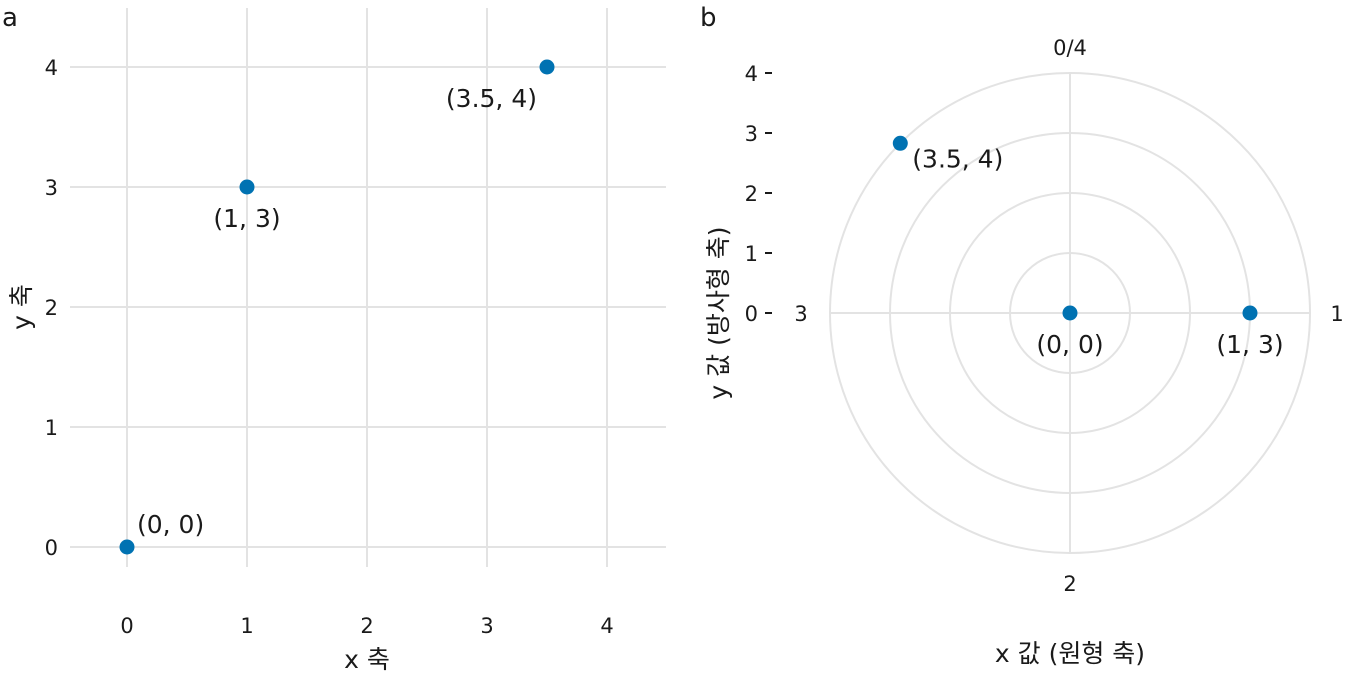 The image size is (1371, 685). Describe the element at coordinates (751, 194) in the screenshot. I see `r-tick-label: 2` at that location.